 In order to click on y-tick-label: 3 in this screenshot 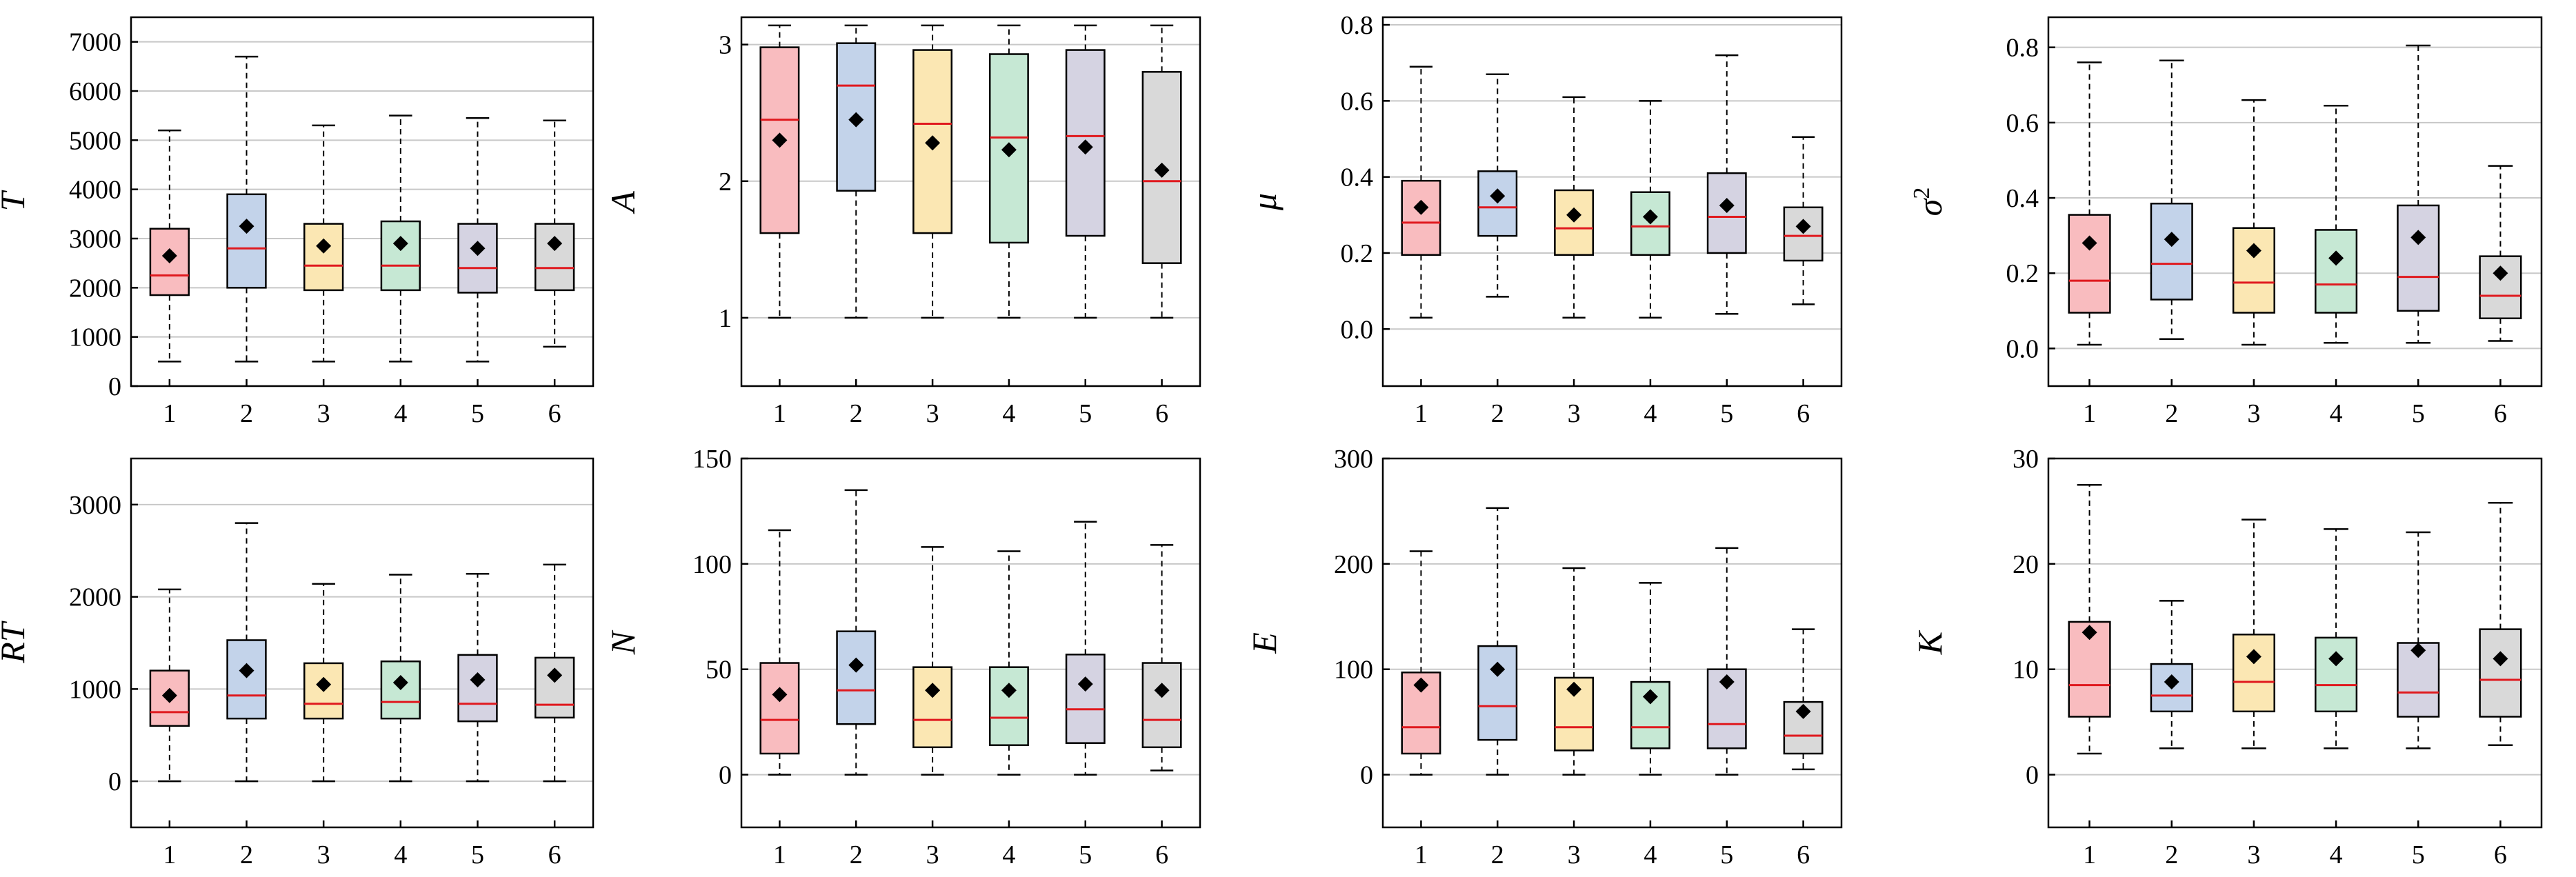, I will do `click(725, 45)`.